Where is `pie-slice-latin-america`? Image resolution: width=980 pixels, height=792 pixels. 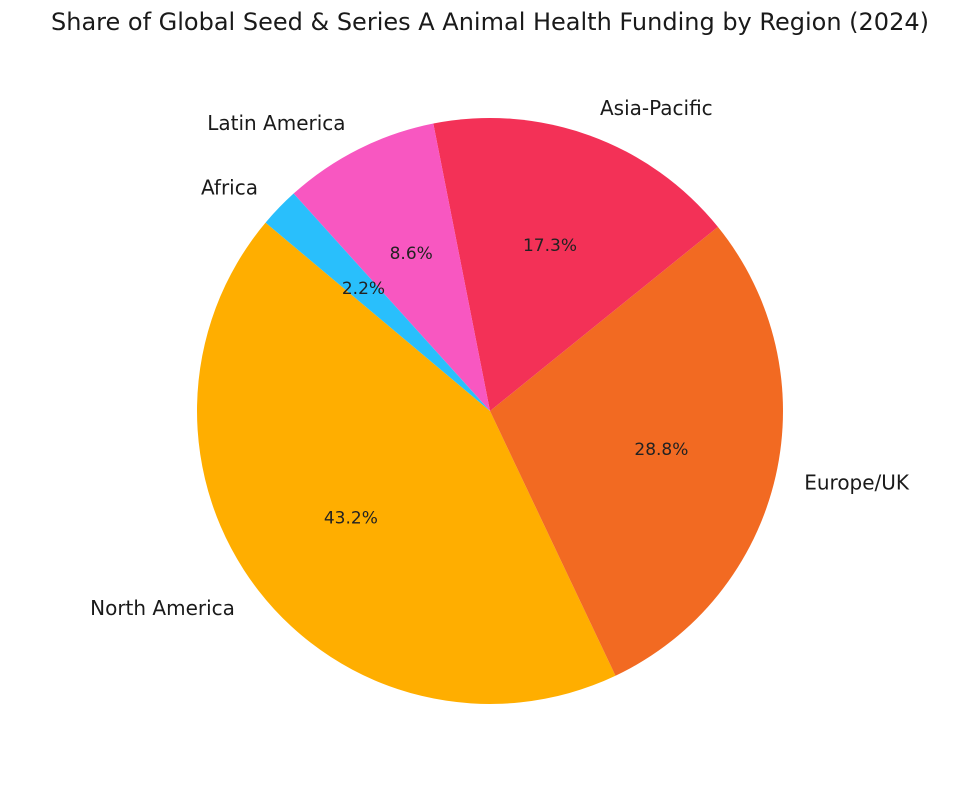 pie-slice-latin-america is located at coordinates (391, 267).